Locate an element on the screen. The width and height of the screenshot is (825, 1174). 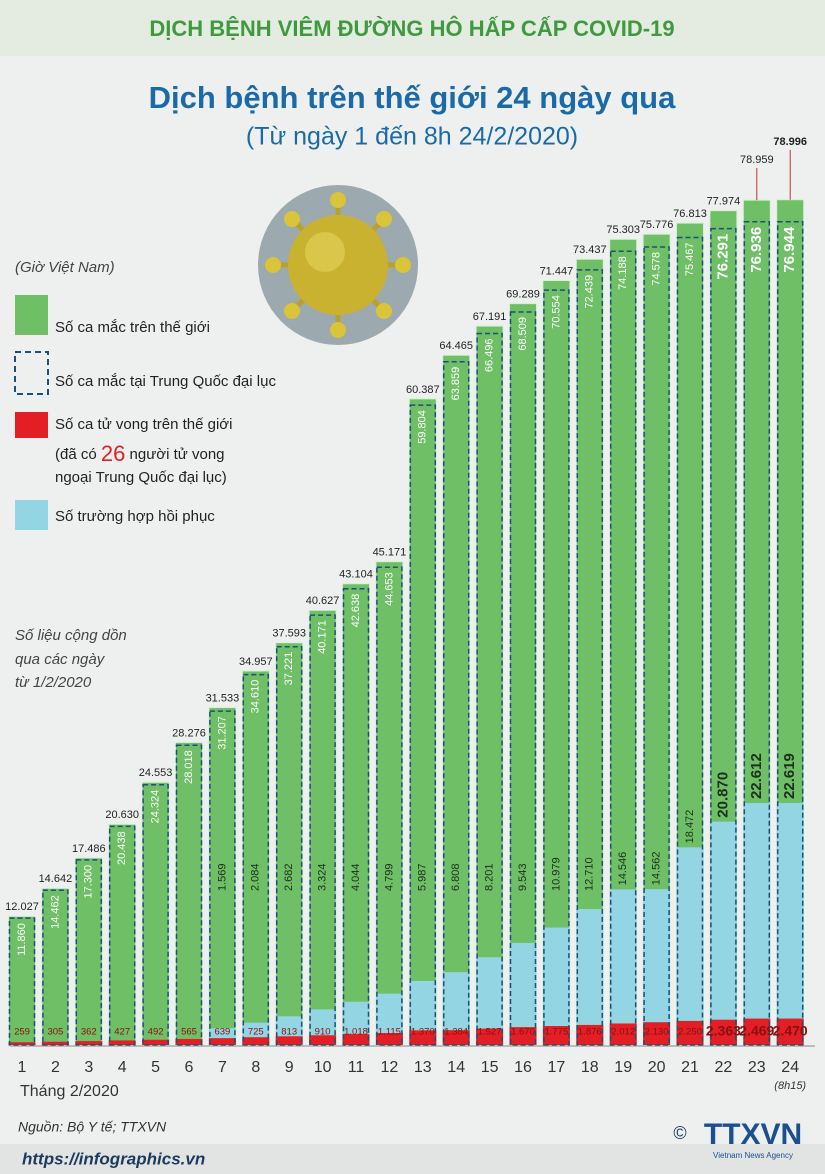
x-tick-label: 2 is located at coordinates (55, 1067).